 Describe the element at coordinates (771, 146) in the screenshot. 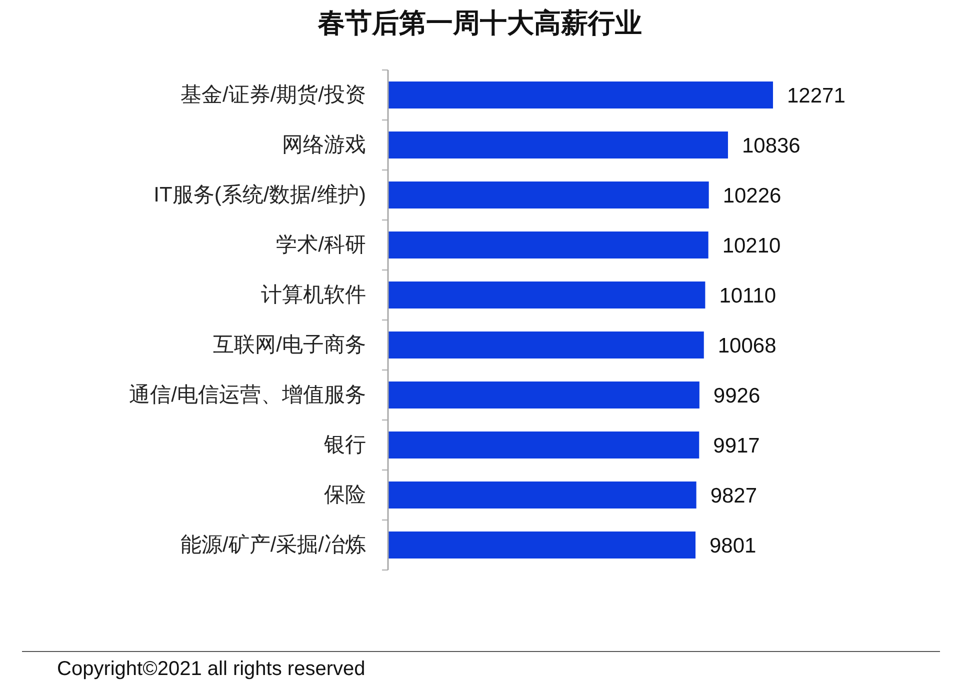

I see `data-label: 10836` at that location.